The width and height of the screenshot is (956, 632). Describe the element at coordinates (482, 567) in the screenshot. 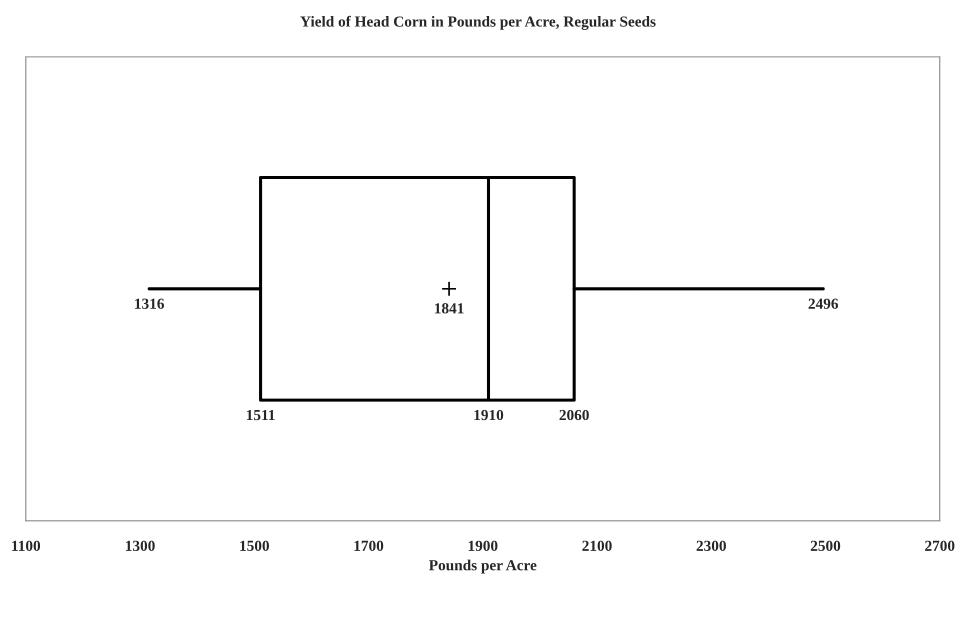

I see `x-axis-title: Pounds per Acre` at that location.